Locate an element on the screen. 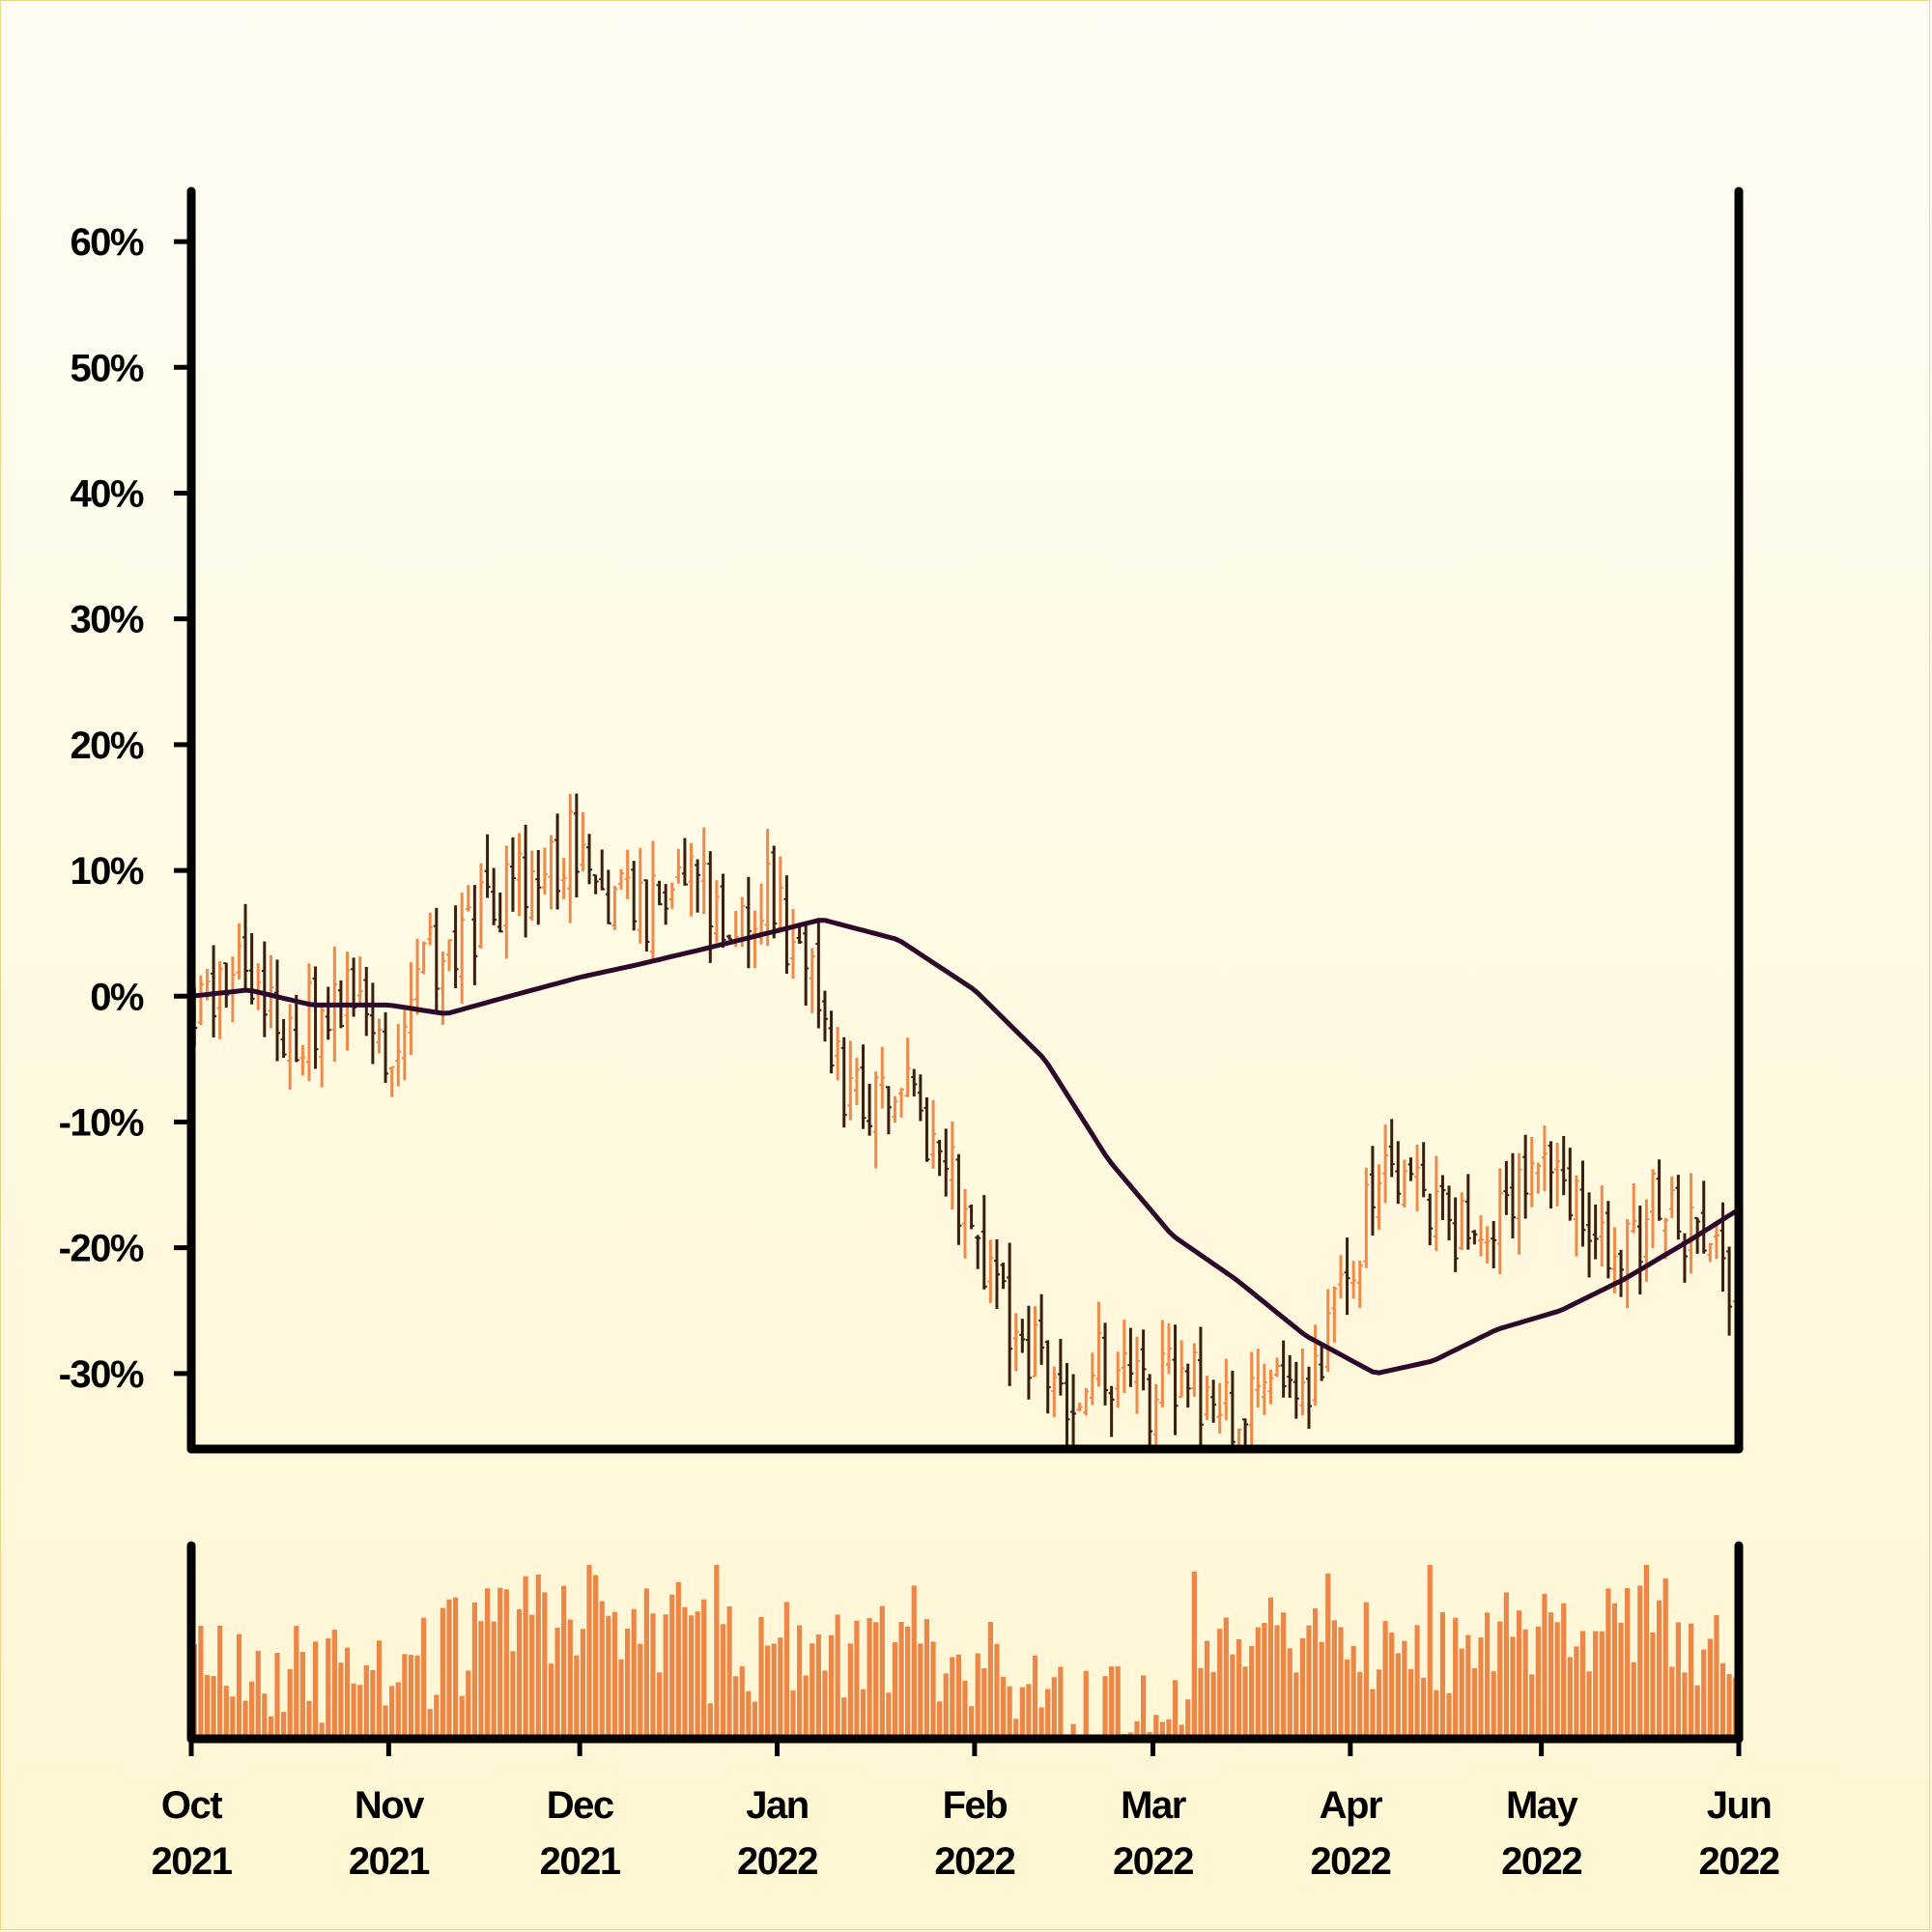 The width and height of the screenshot is (1932, 1932). y-axis-ticks: 60% 50% 40% 30% 20% 10% 0% -10% -20% -30% is located at coordinates (125, 808).